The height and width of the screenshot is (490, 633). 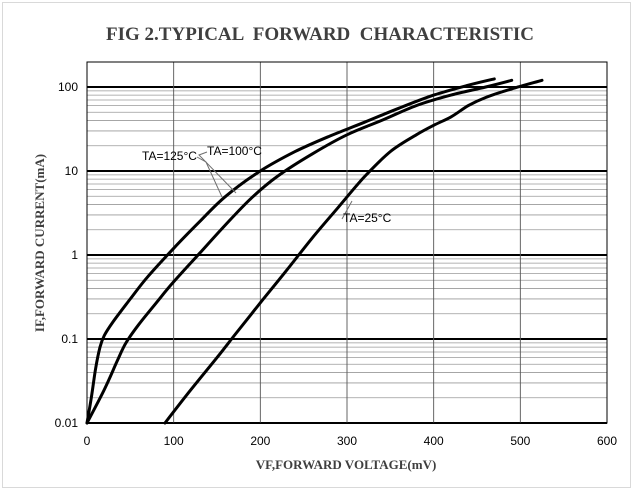 I want to click on y-tick-label: 0.01, so click(x=67, y=423).